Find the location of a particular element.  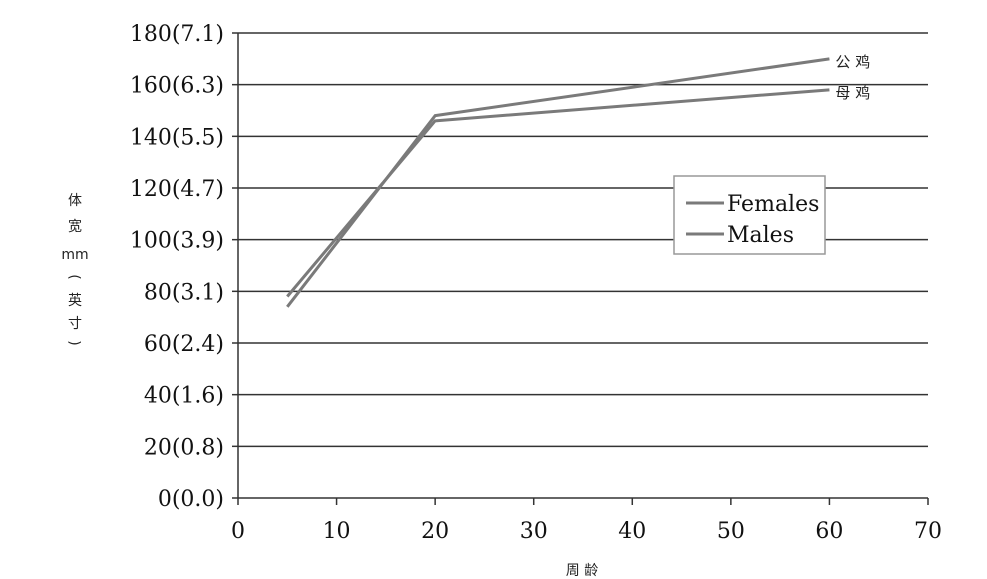

y-tick-label: 20(0.8) is located at coordinates (184, 447).